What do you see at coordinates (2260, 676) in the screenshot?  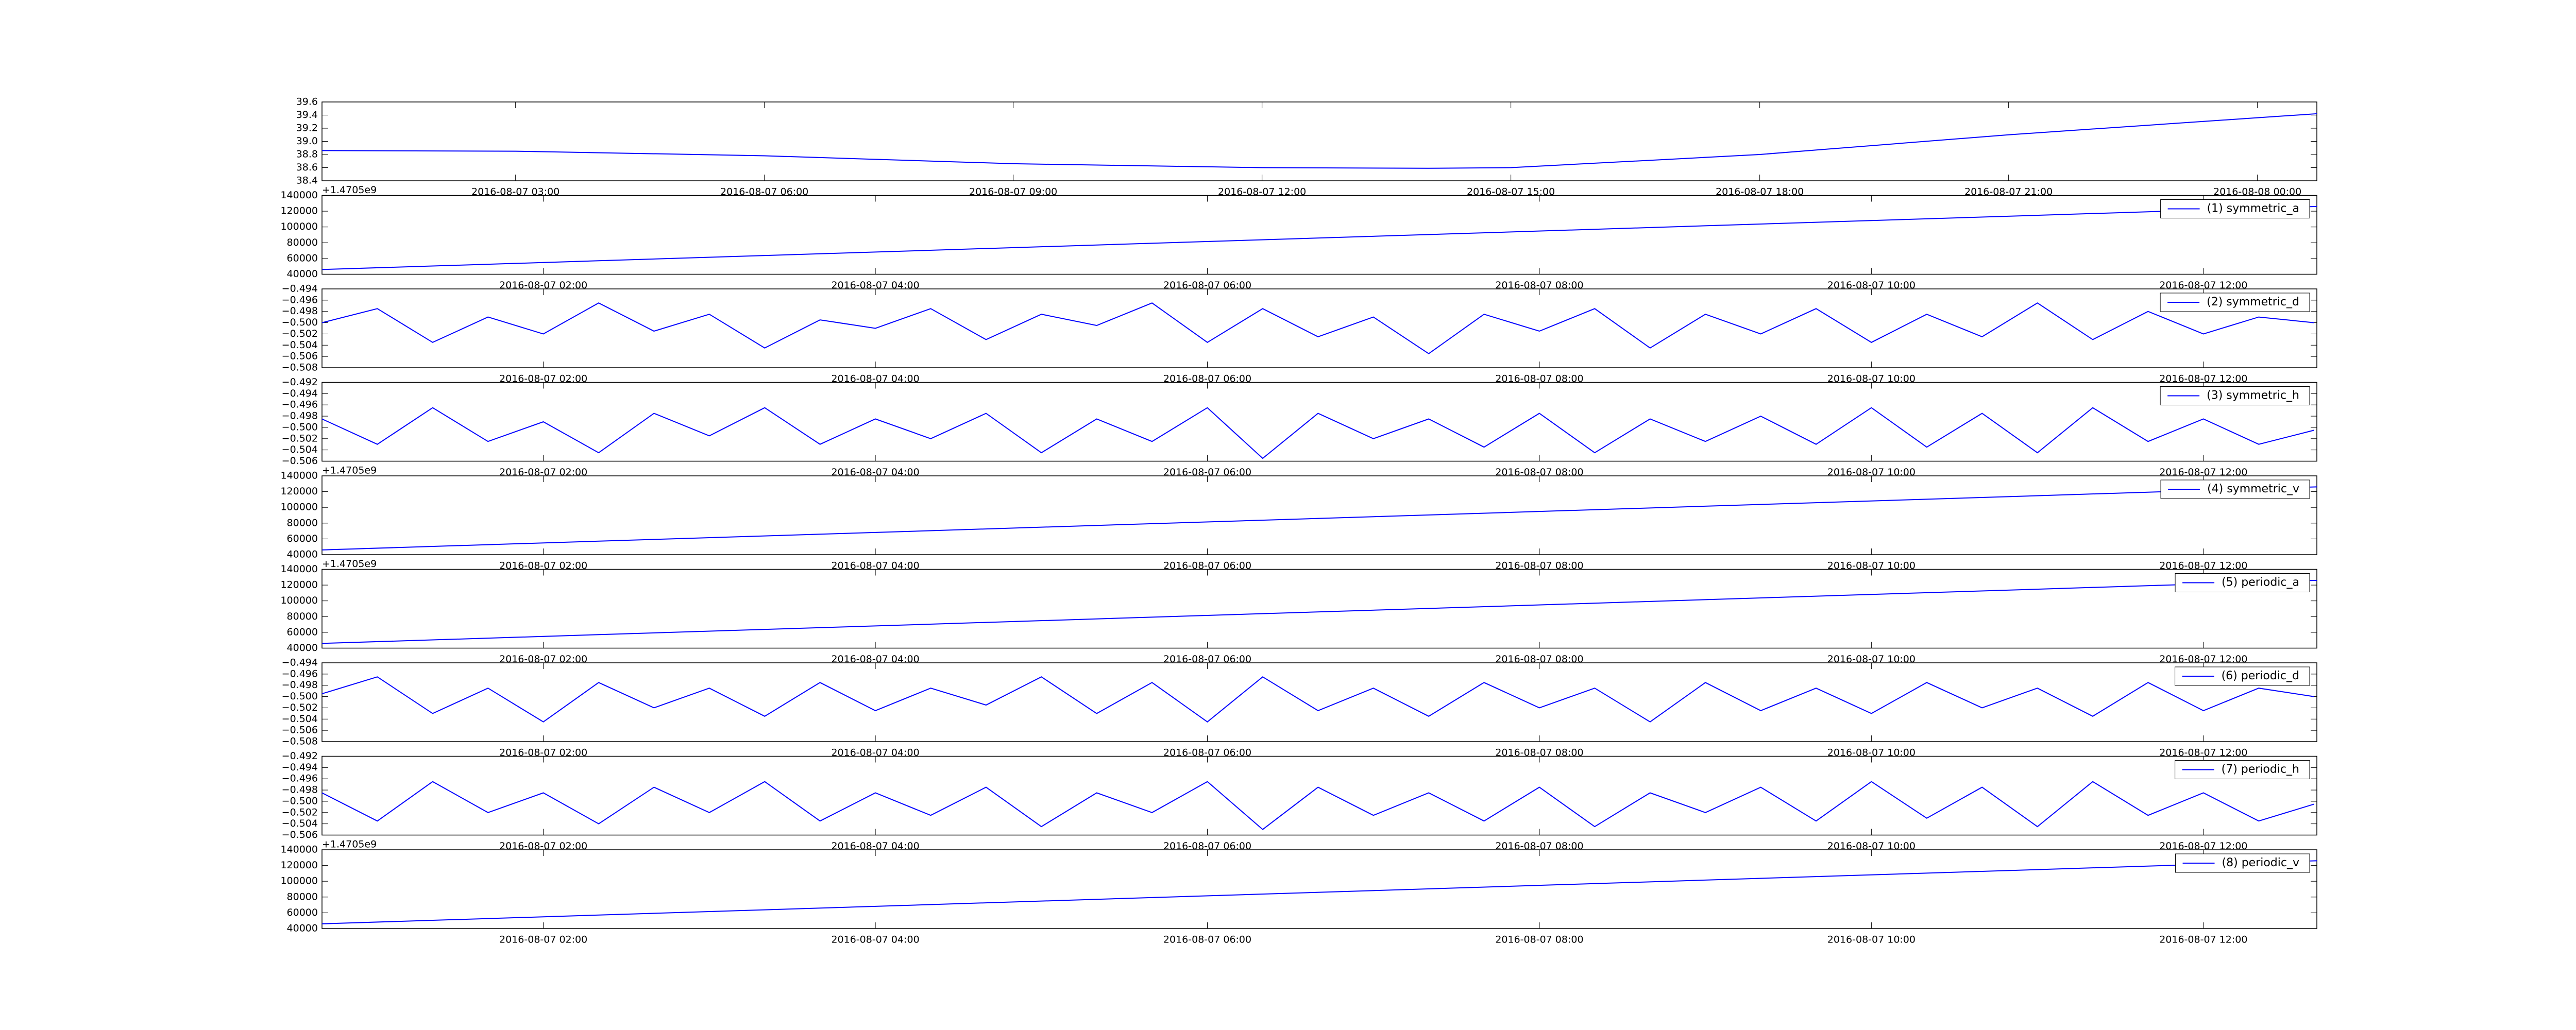 I see `legend-label: (6) periodic_d` at bounding box center [2260, 676].